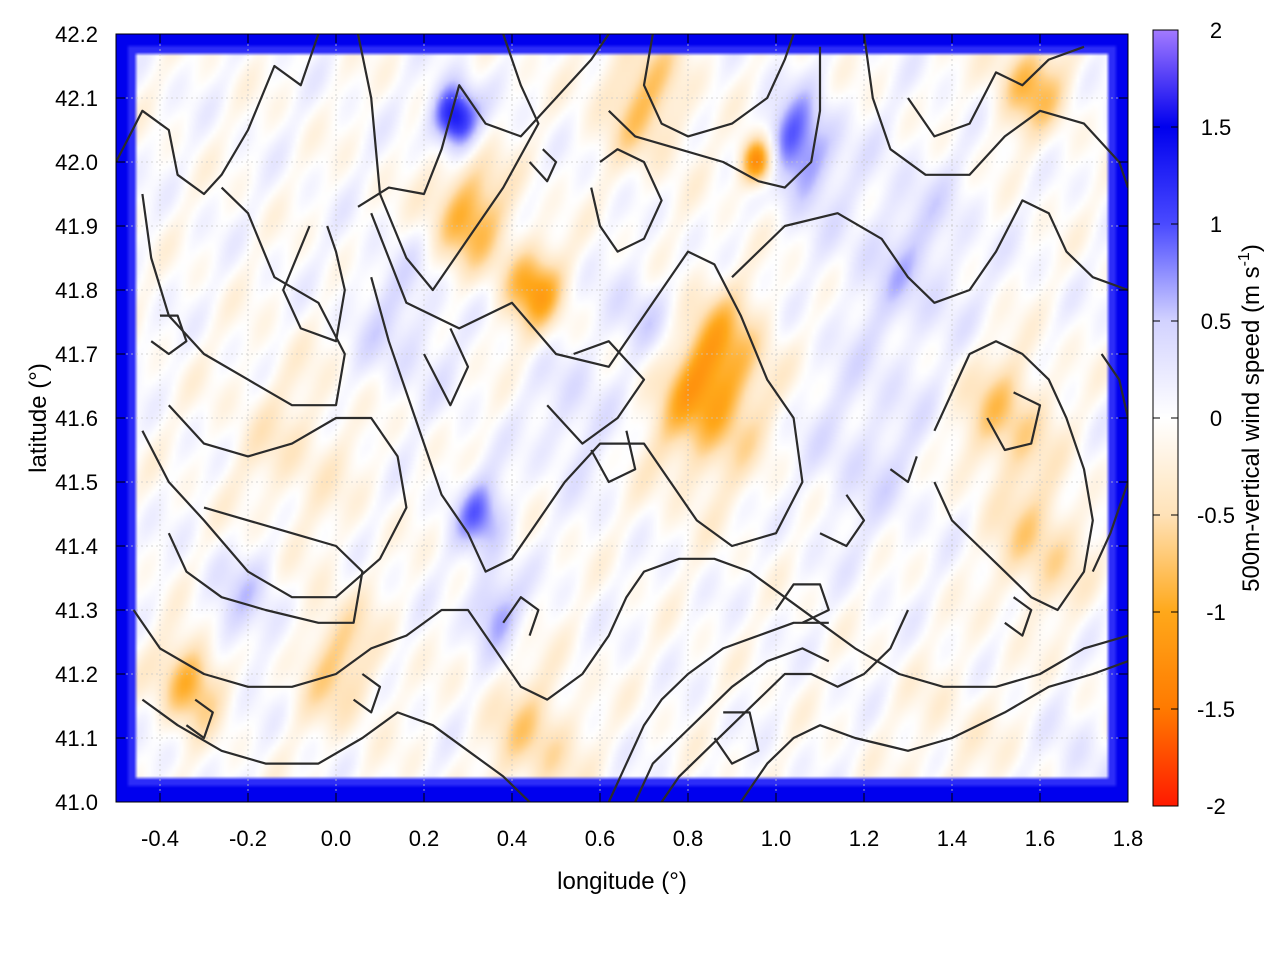 The image size is (1280, 960). I want to click on y-axis-label: latitude (°), so click(38, 418).